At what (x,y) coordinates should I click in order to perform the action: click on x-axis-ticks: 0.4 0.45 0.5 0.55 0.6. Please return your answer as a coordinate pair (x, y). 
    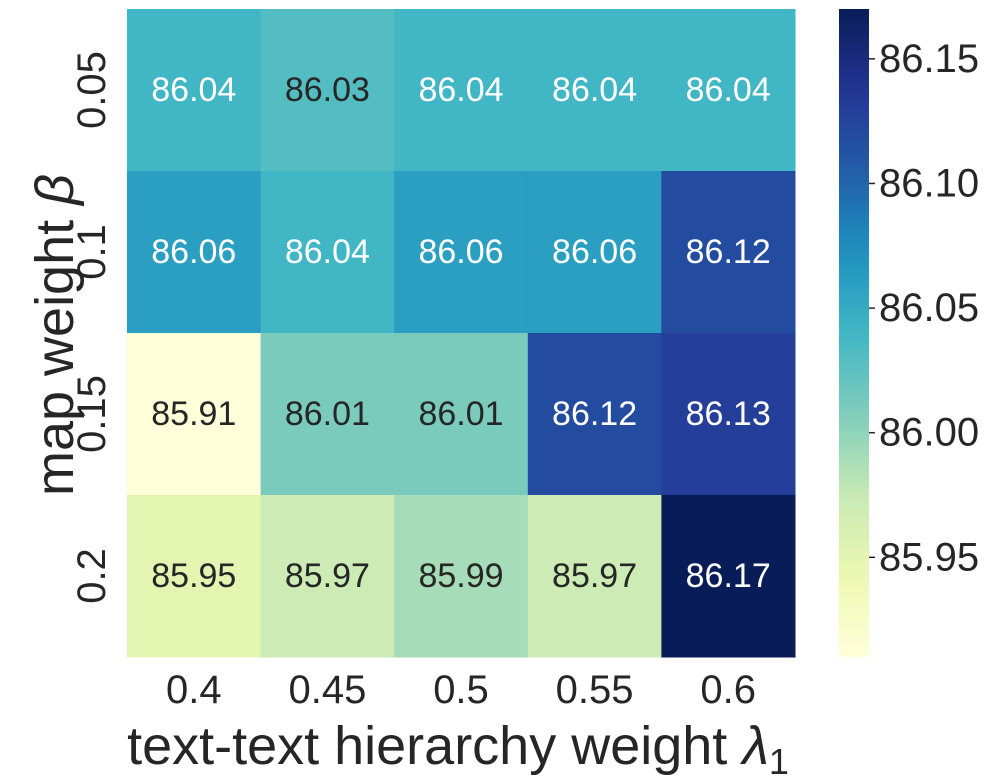
    Looking at the image, I should click on (461, 690).